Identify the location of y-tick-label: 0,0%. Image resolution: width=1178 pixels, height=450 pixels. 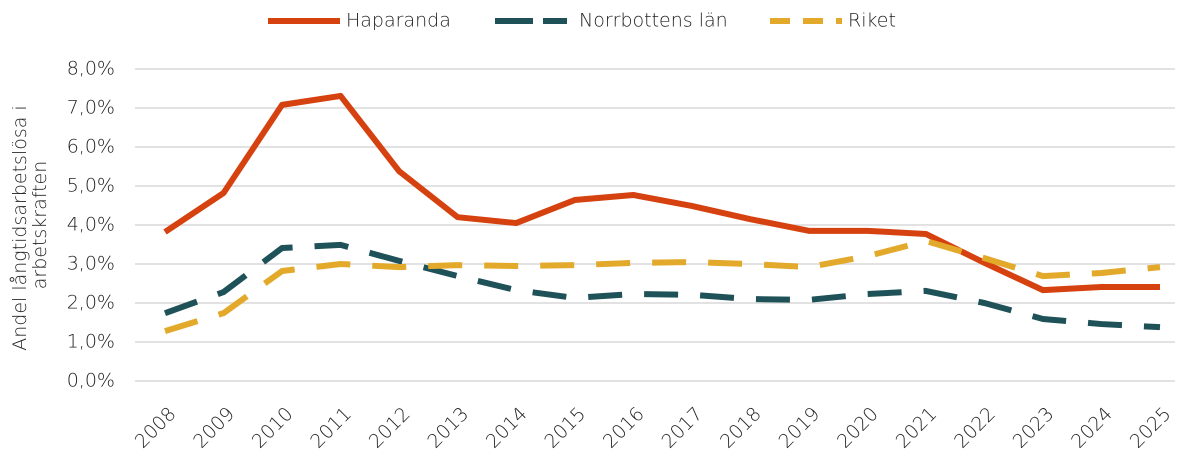
(91, 381).